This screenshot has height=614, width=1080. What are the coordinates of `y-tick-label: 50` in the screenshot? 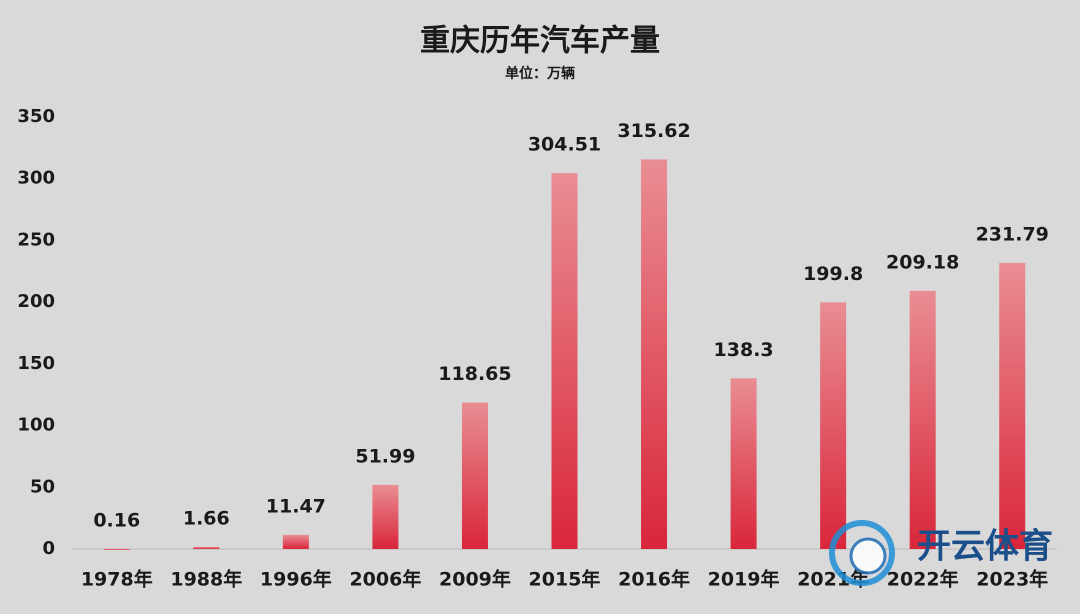 It's located at (42, 486).